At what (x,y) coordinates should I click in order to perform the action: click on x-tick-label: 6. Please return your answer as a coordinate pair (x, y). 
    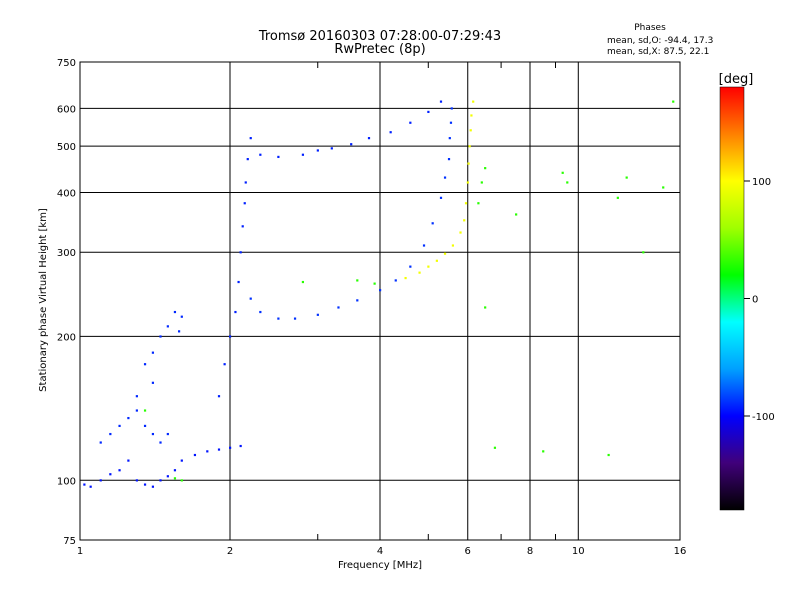
    Looking at the image, I should click on (468, 551).